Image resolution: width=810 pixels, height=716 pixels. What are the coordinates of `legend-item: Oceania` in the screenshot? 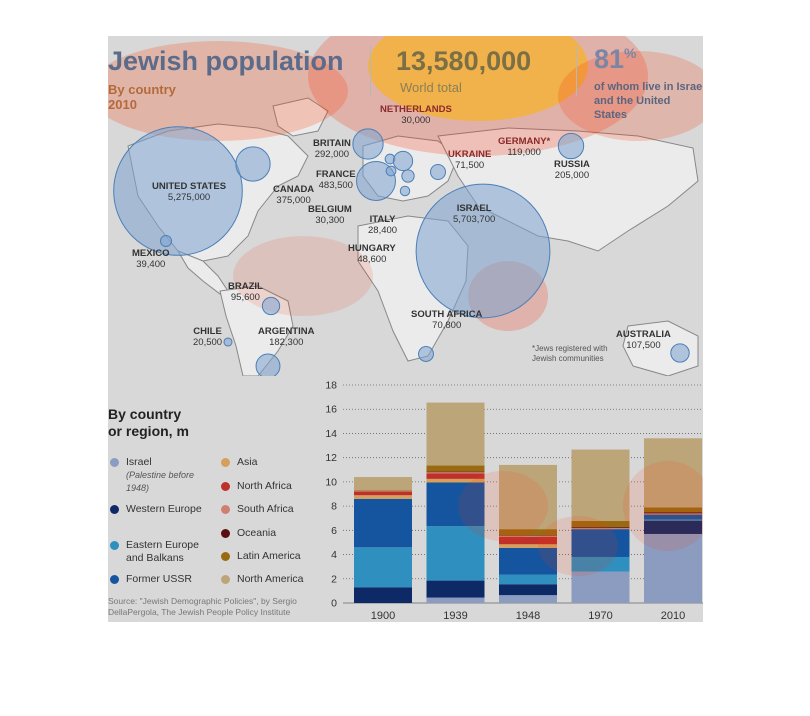 It's located at (274, 533).